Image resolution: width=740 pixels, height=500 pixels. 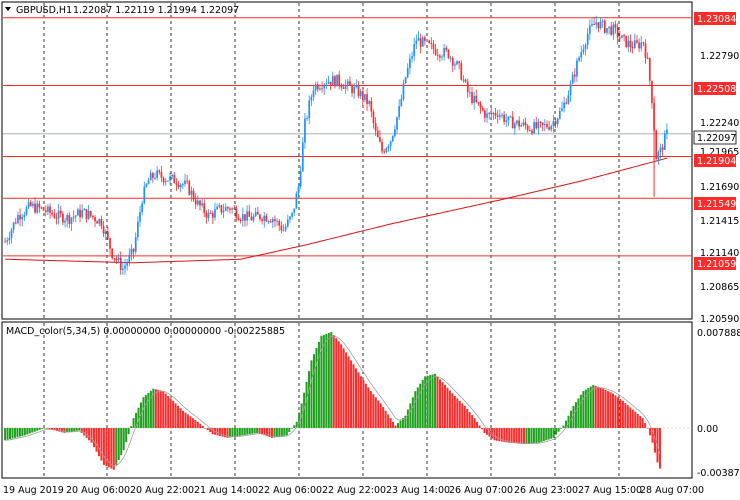 I want to click on time-label: 19 Aug 2019, so click(x=33, y=490).